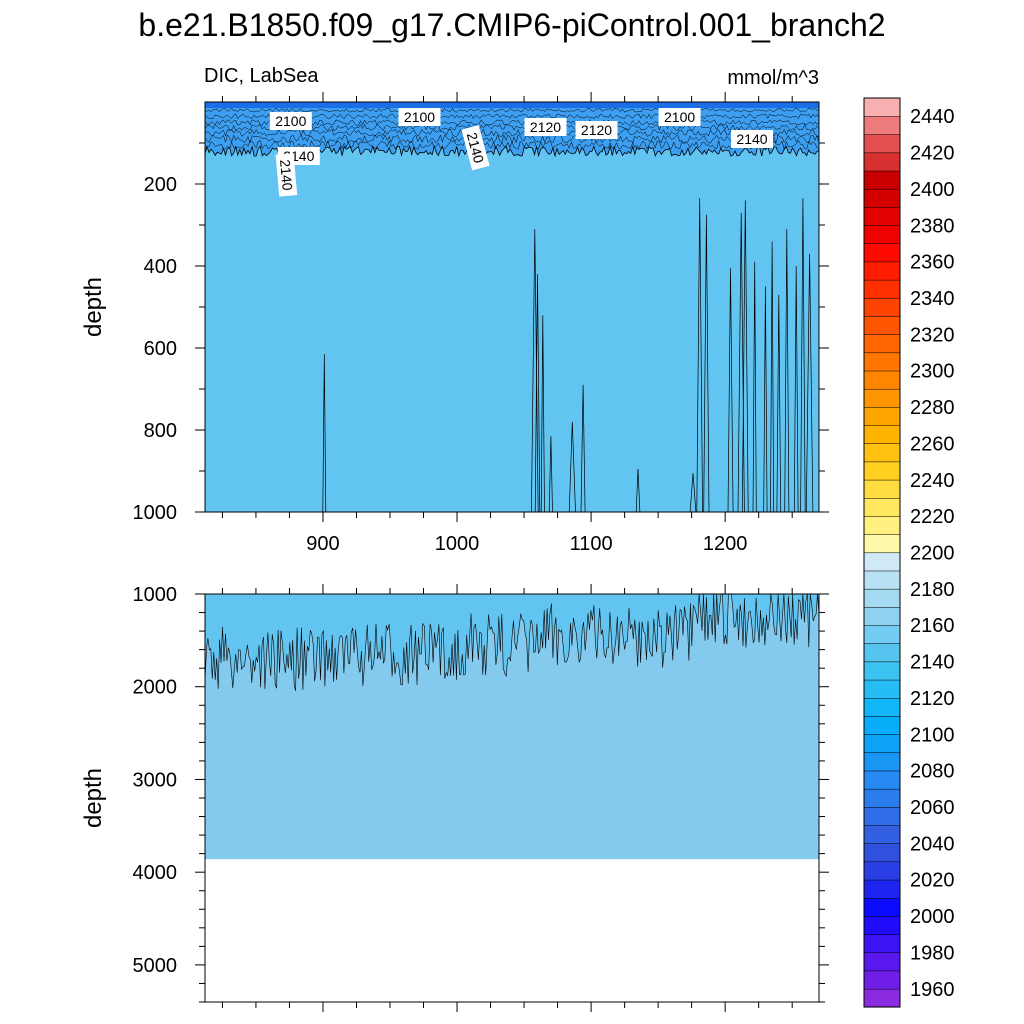 The width and height of the screenshot is (1024, 1024). What do you see at coordinates (160, 431) in the screenshot?
I see `y-tick-label: 800` at bounding box center [160, 431].